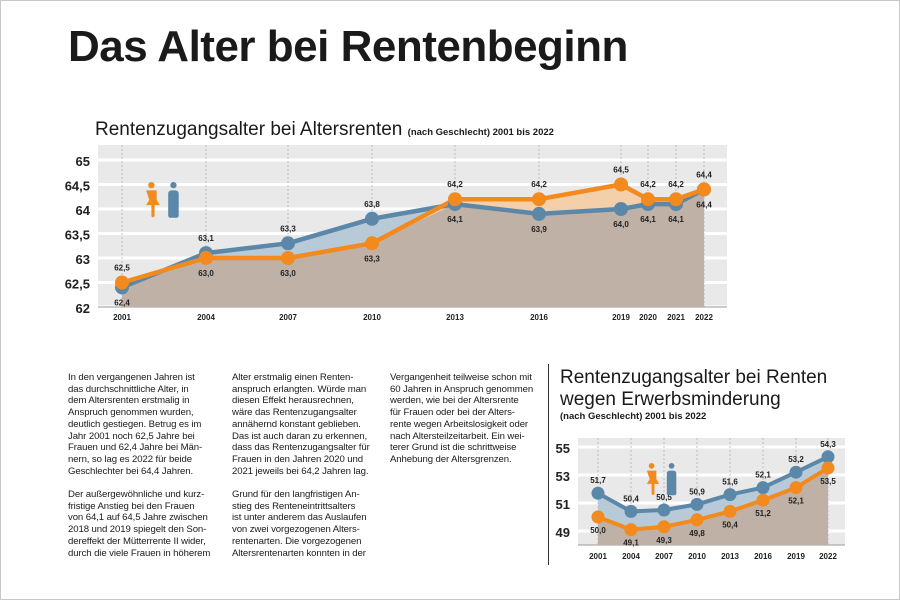 Image resolution: width=900 pixels, height=600 pixels. I want to click on data-label-women: 52,1, so click(796, 501).